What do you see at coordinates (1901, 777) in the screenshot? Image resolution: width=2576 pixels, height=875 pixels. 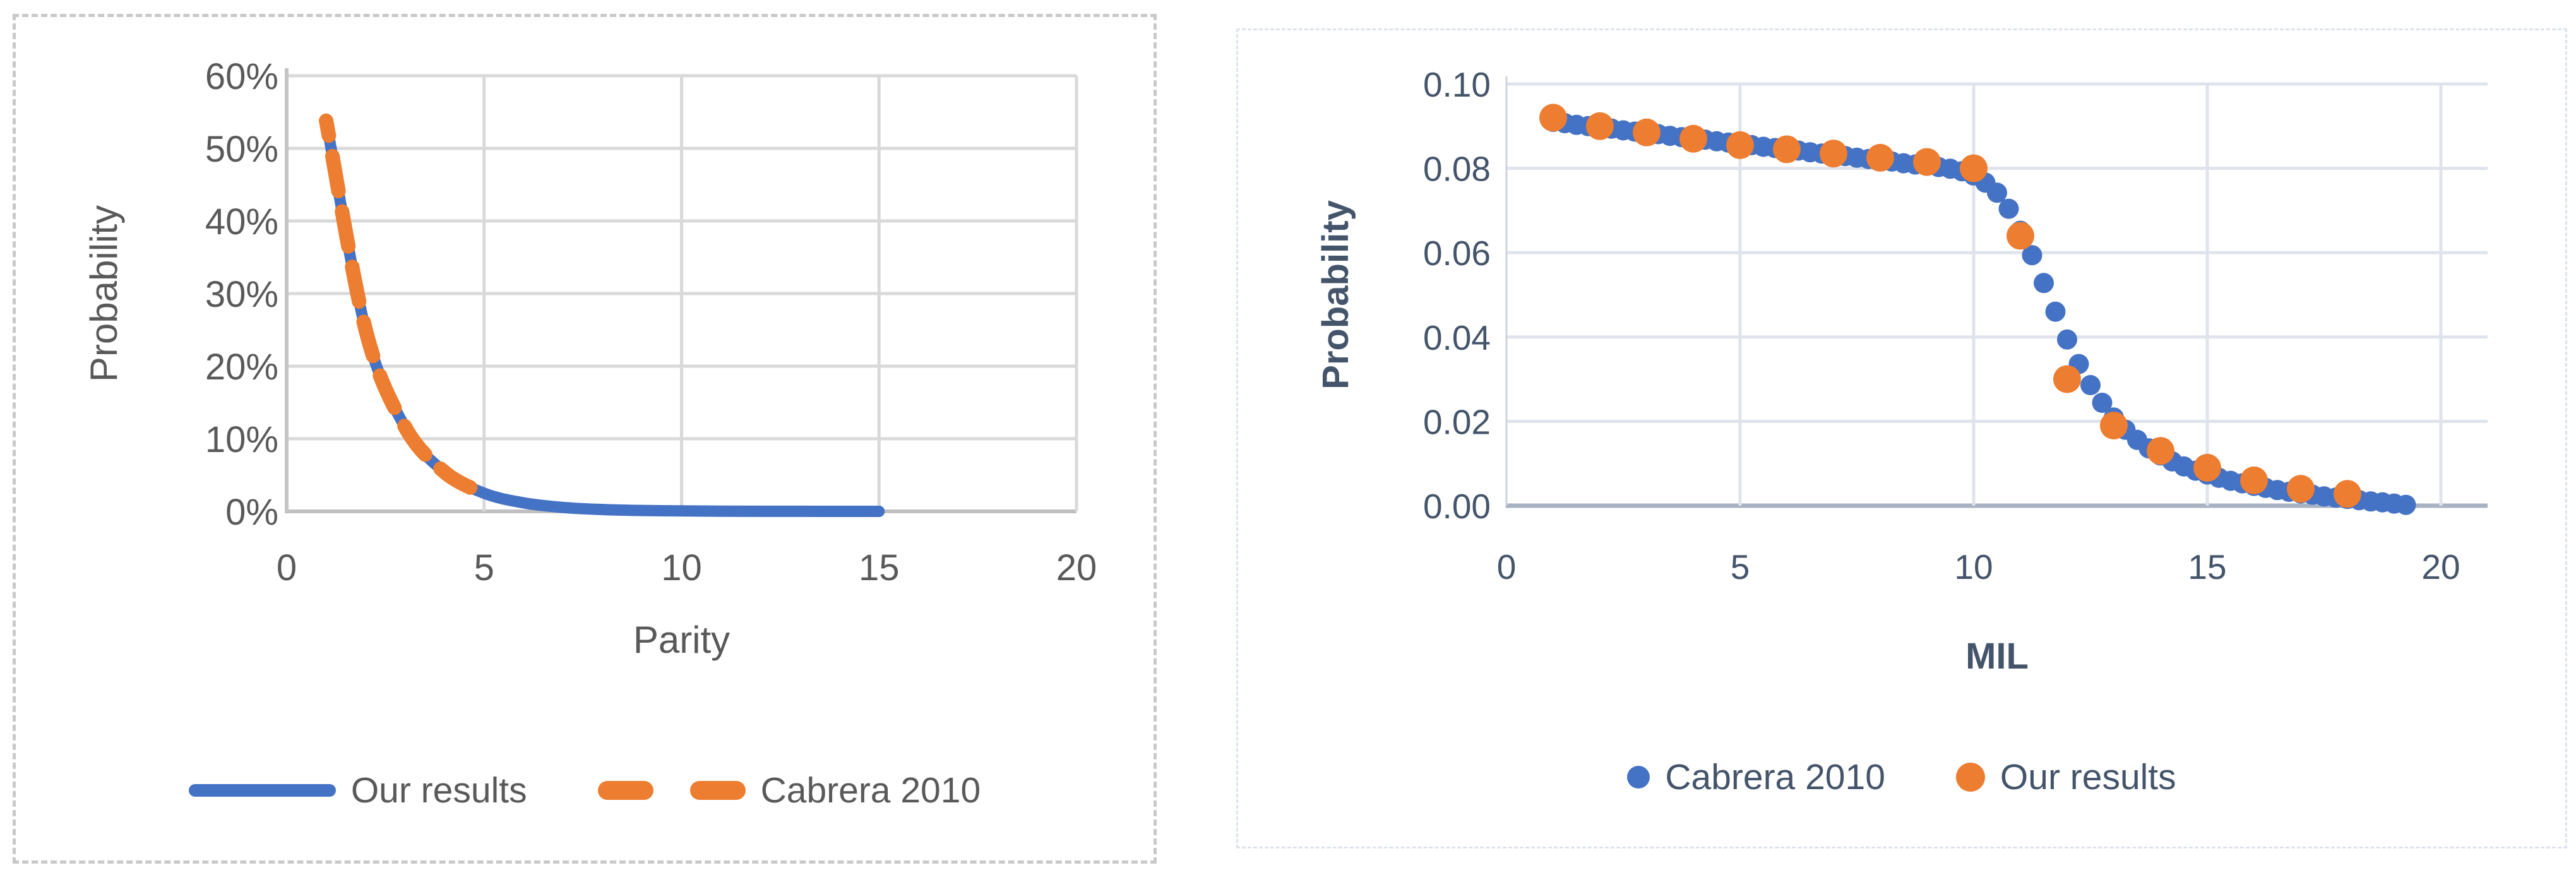 I see `mil-legend: Cabrera 2010 Our results` at bounding box center [1901, 777].